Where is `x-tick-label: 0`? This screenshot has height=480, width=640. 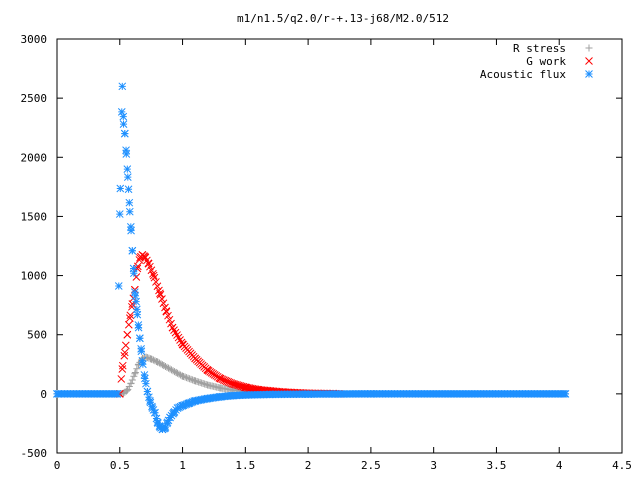 x-tick-label: 0 is located at coordinates (57, 465).